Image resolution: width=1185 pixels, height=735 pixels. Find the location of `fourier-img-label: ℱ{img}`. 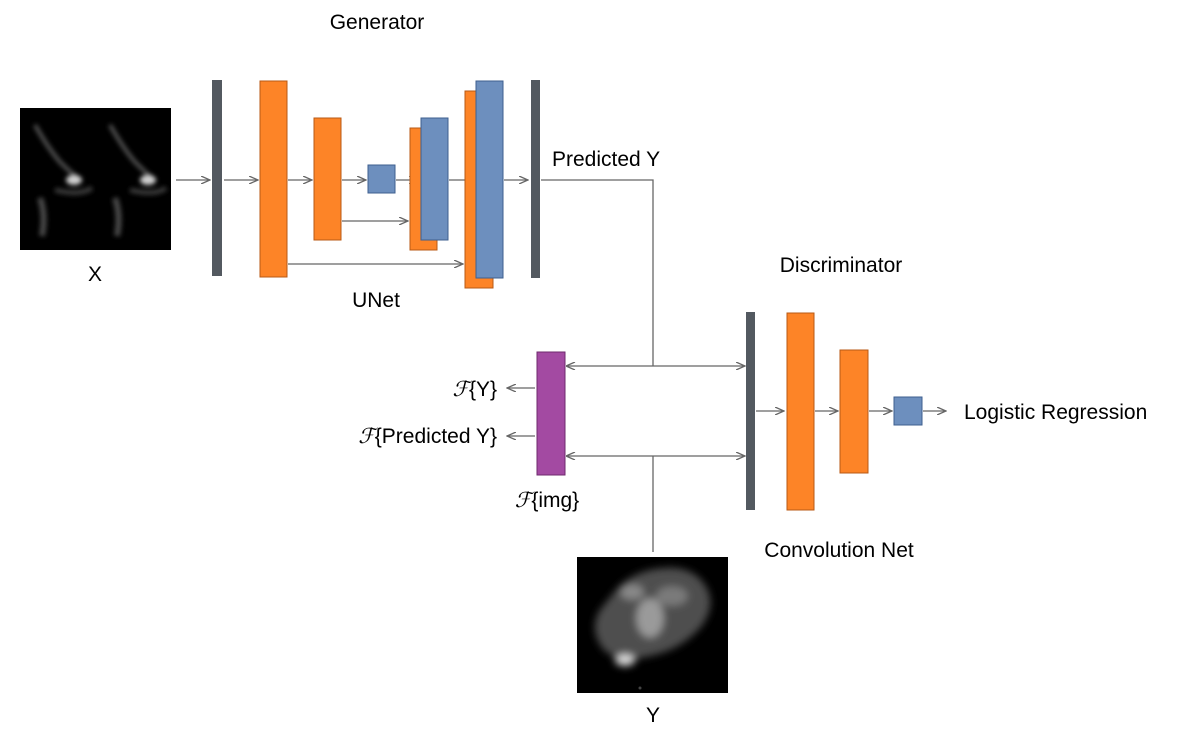

fourier-img-label: ℱ{img} is located at coordinates (547, 500).